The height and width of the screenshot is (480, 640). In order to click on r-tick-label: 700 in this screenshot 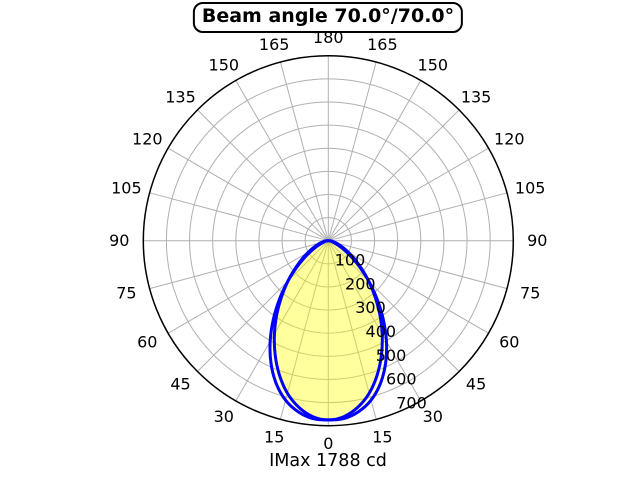, I will do `click(411, 403)`.